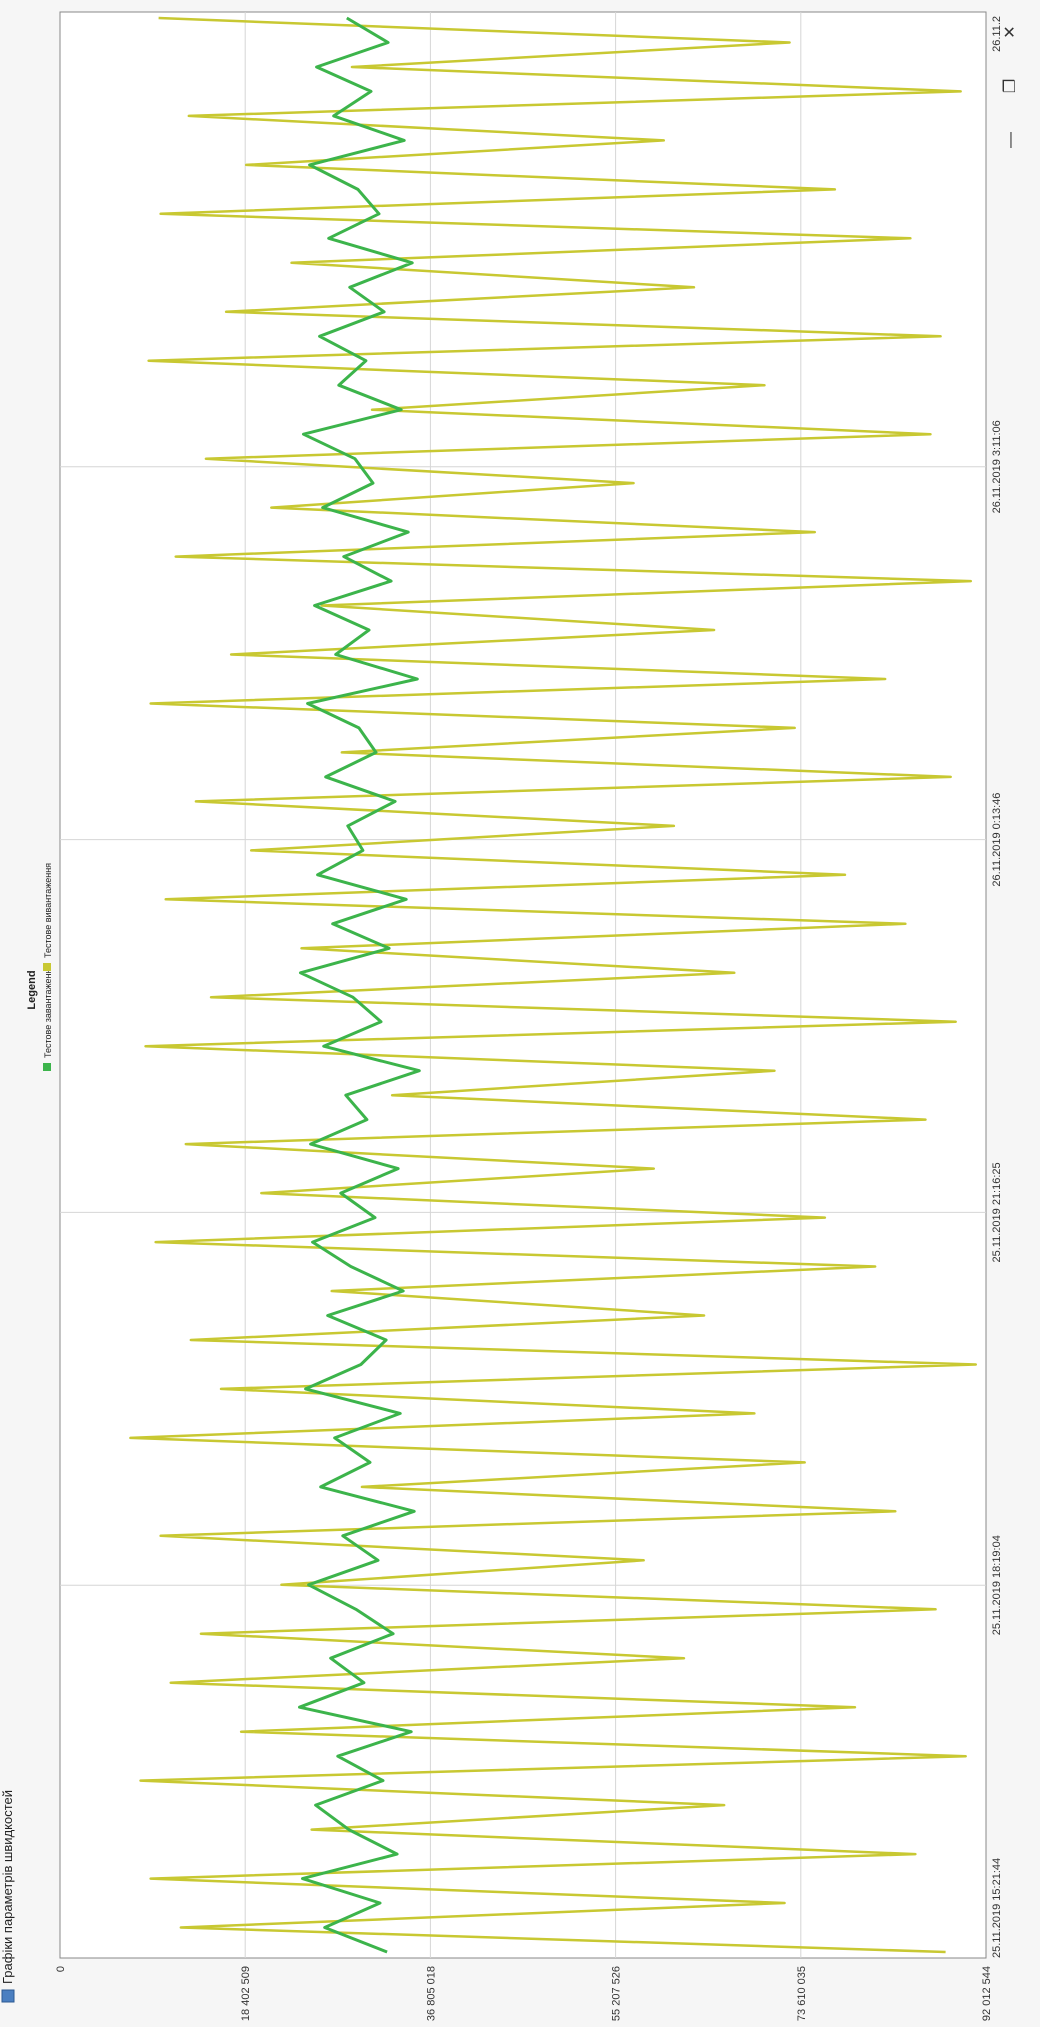 The image size is (1040, 2027). I want to click on legend-label-series-2: Тестове вивантаження, so click(48, 910).